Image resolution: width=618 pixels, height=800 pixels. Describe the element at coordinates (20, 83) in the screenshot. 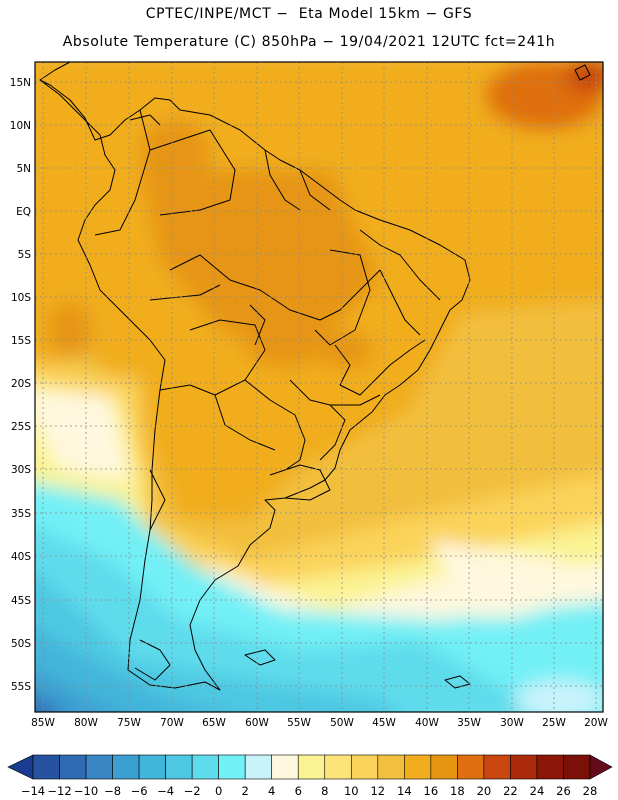

I see `lat-label: 15N` at that location.